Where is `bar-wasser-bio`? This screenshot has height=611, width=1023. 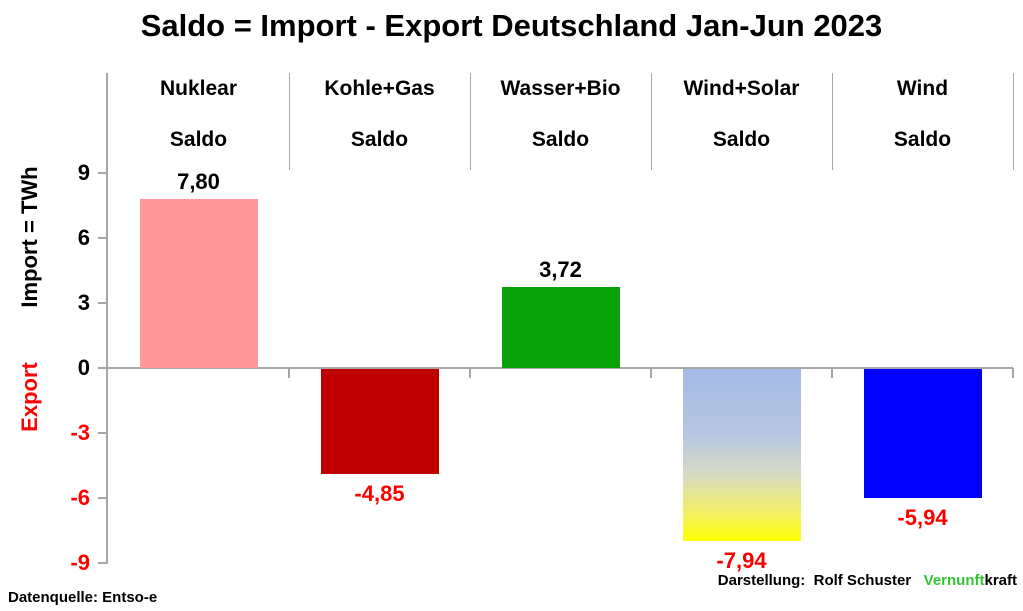
bar-wasser-bio is located at coordinates (560, 327).